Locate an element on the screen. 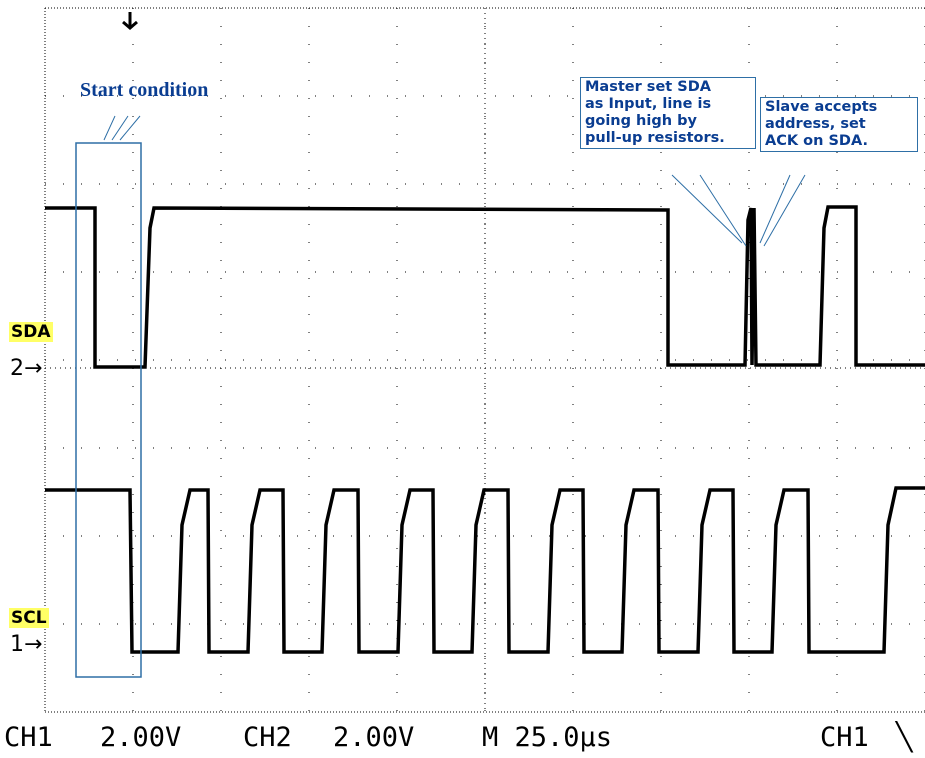 The height and width of the screenshot is (758, 925). slave-callout-lines is located at coordinates (782, 210).